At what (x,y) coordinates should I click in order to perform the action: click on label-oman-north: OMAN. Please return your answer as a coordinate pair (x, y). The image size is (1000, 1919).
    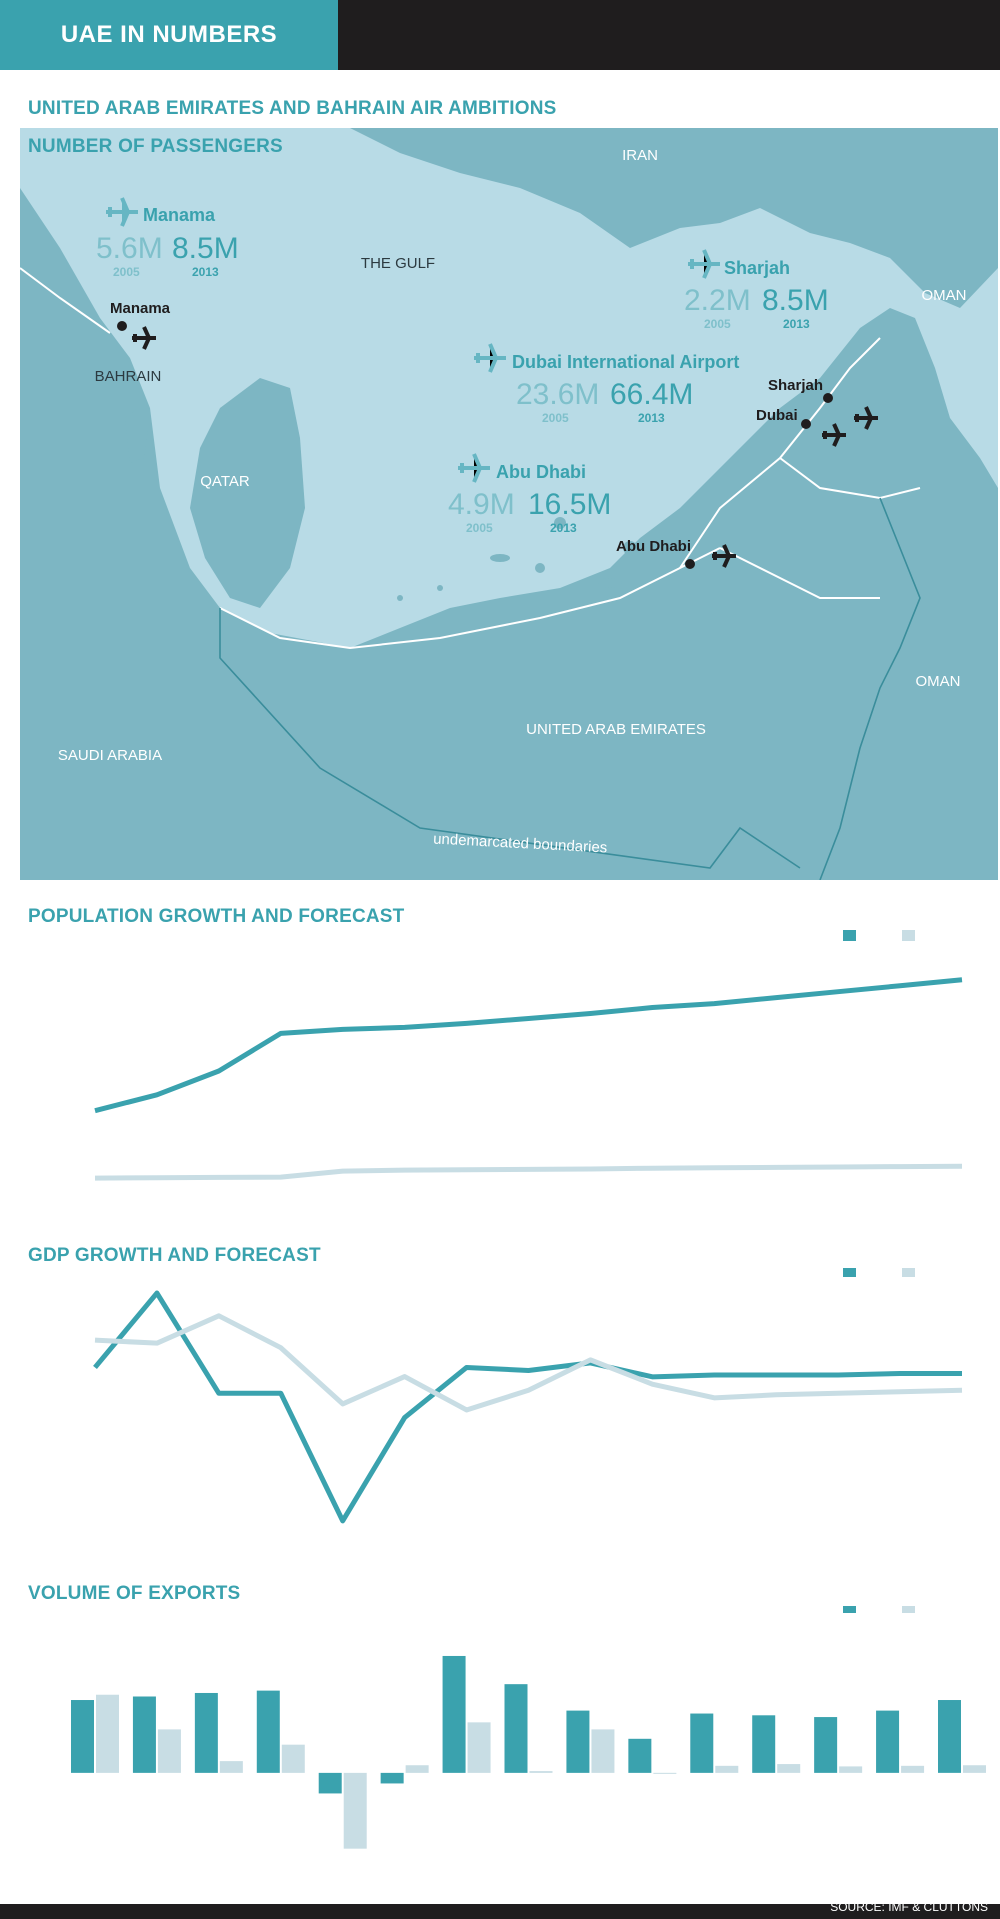
    Looking at the image, I should click on (944, 295).